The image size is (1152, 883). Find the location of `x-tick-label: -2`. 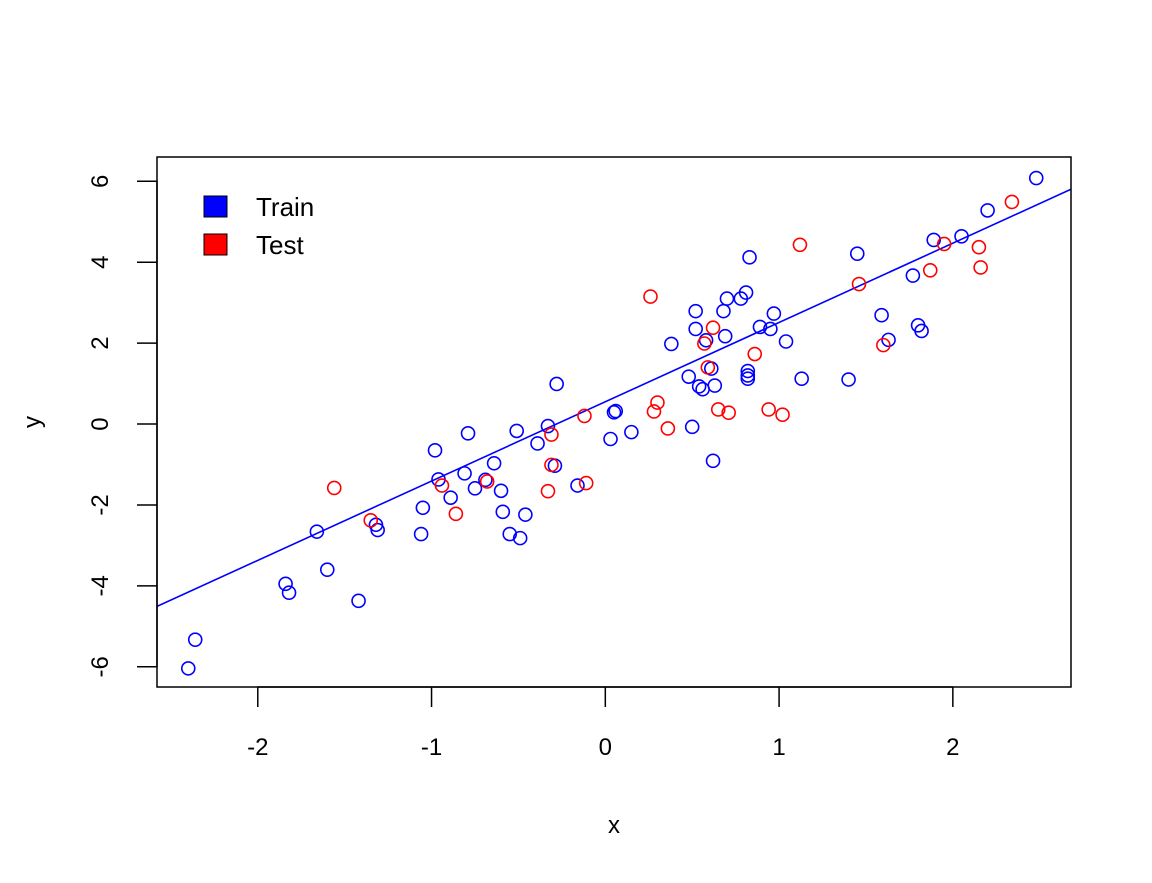

x-tick-label: -2 is located at coordinates (257, 747).